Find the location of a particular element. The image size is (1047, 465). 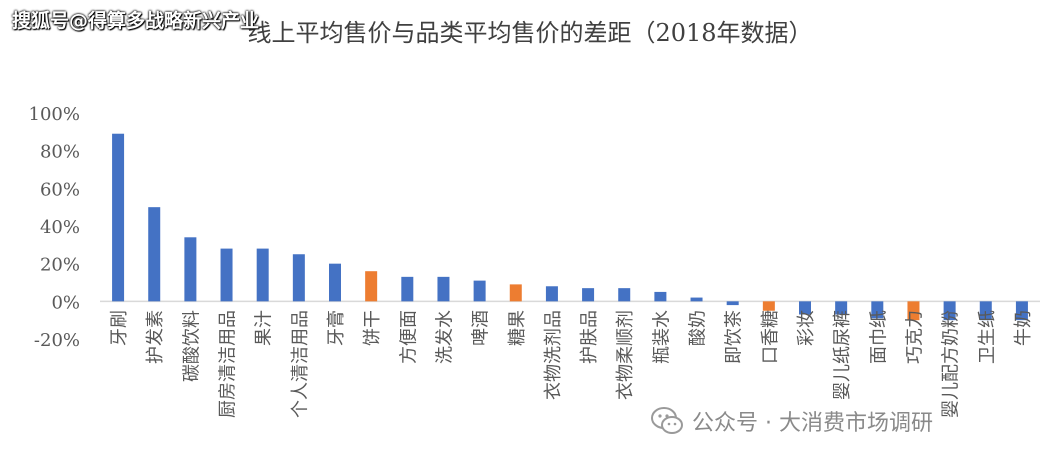

wechat-icon is located at coordinates (667, 420).